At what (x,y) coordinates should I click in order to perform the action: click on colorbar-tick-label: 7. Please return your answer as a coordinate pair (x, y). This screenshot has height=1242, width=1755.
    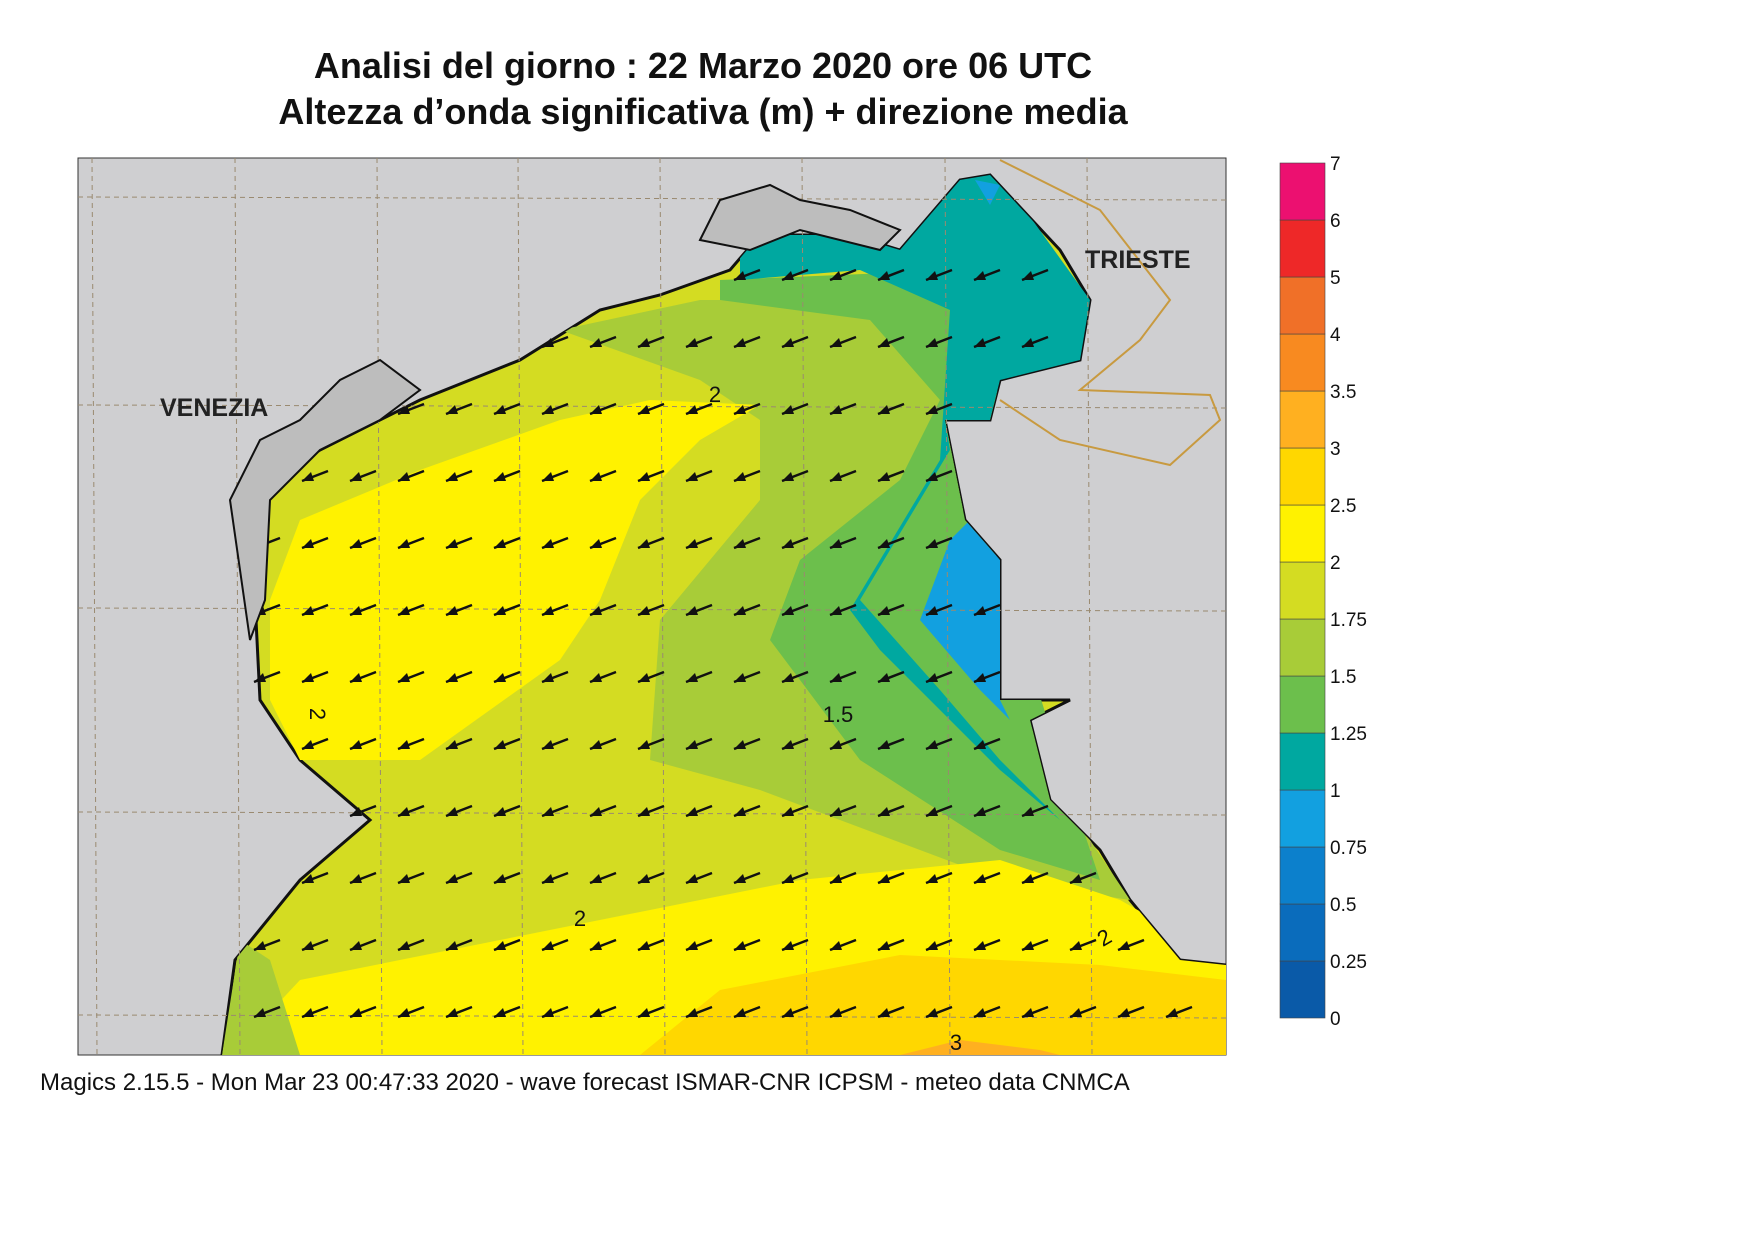
    Looking at the image, I should click on (1335, 164).